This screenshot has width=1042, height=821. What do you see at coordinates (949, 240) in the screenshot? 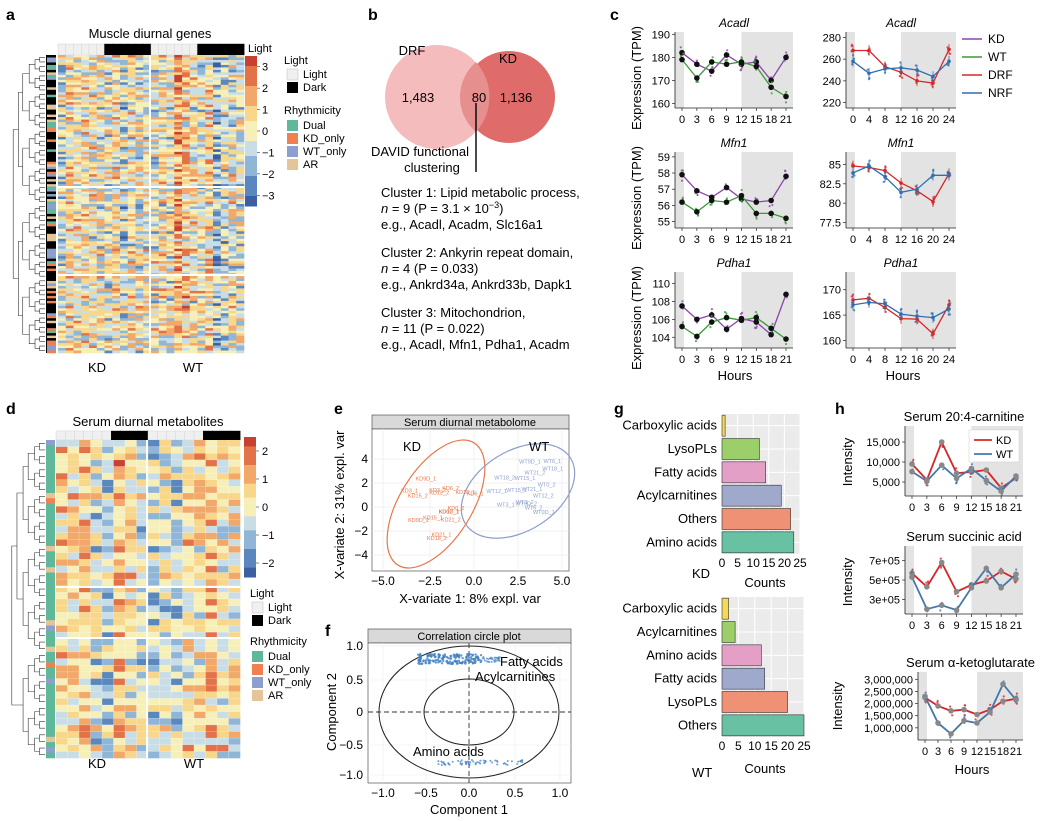
I see `x-tick-label: 24` at bounding box center [949, 240].